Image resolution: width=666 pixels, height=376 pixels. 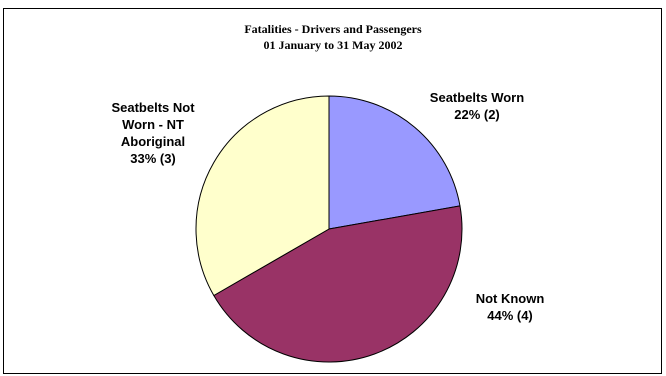 I want to click on slice-label-line: 22% (2), so click(x=477, y=114).